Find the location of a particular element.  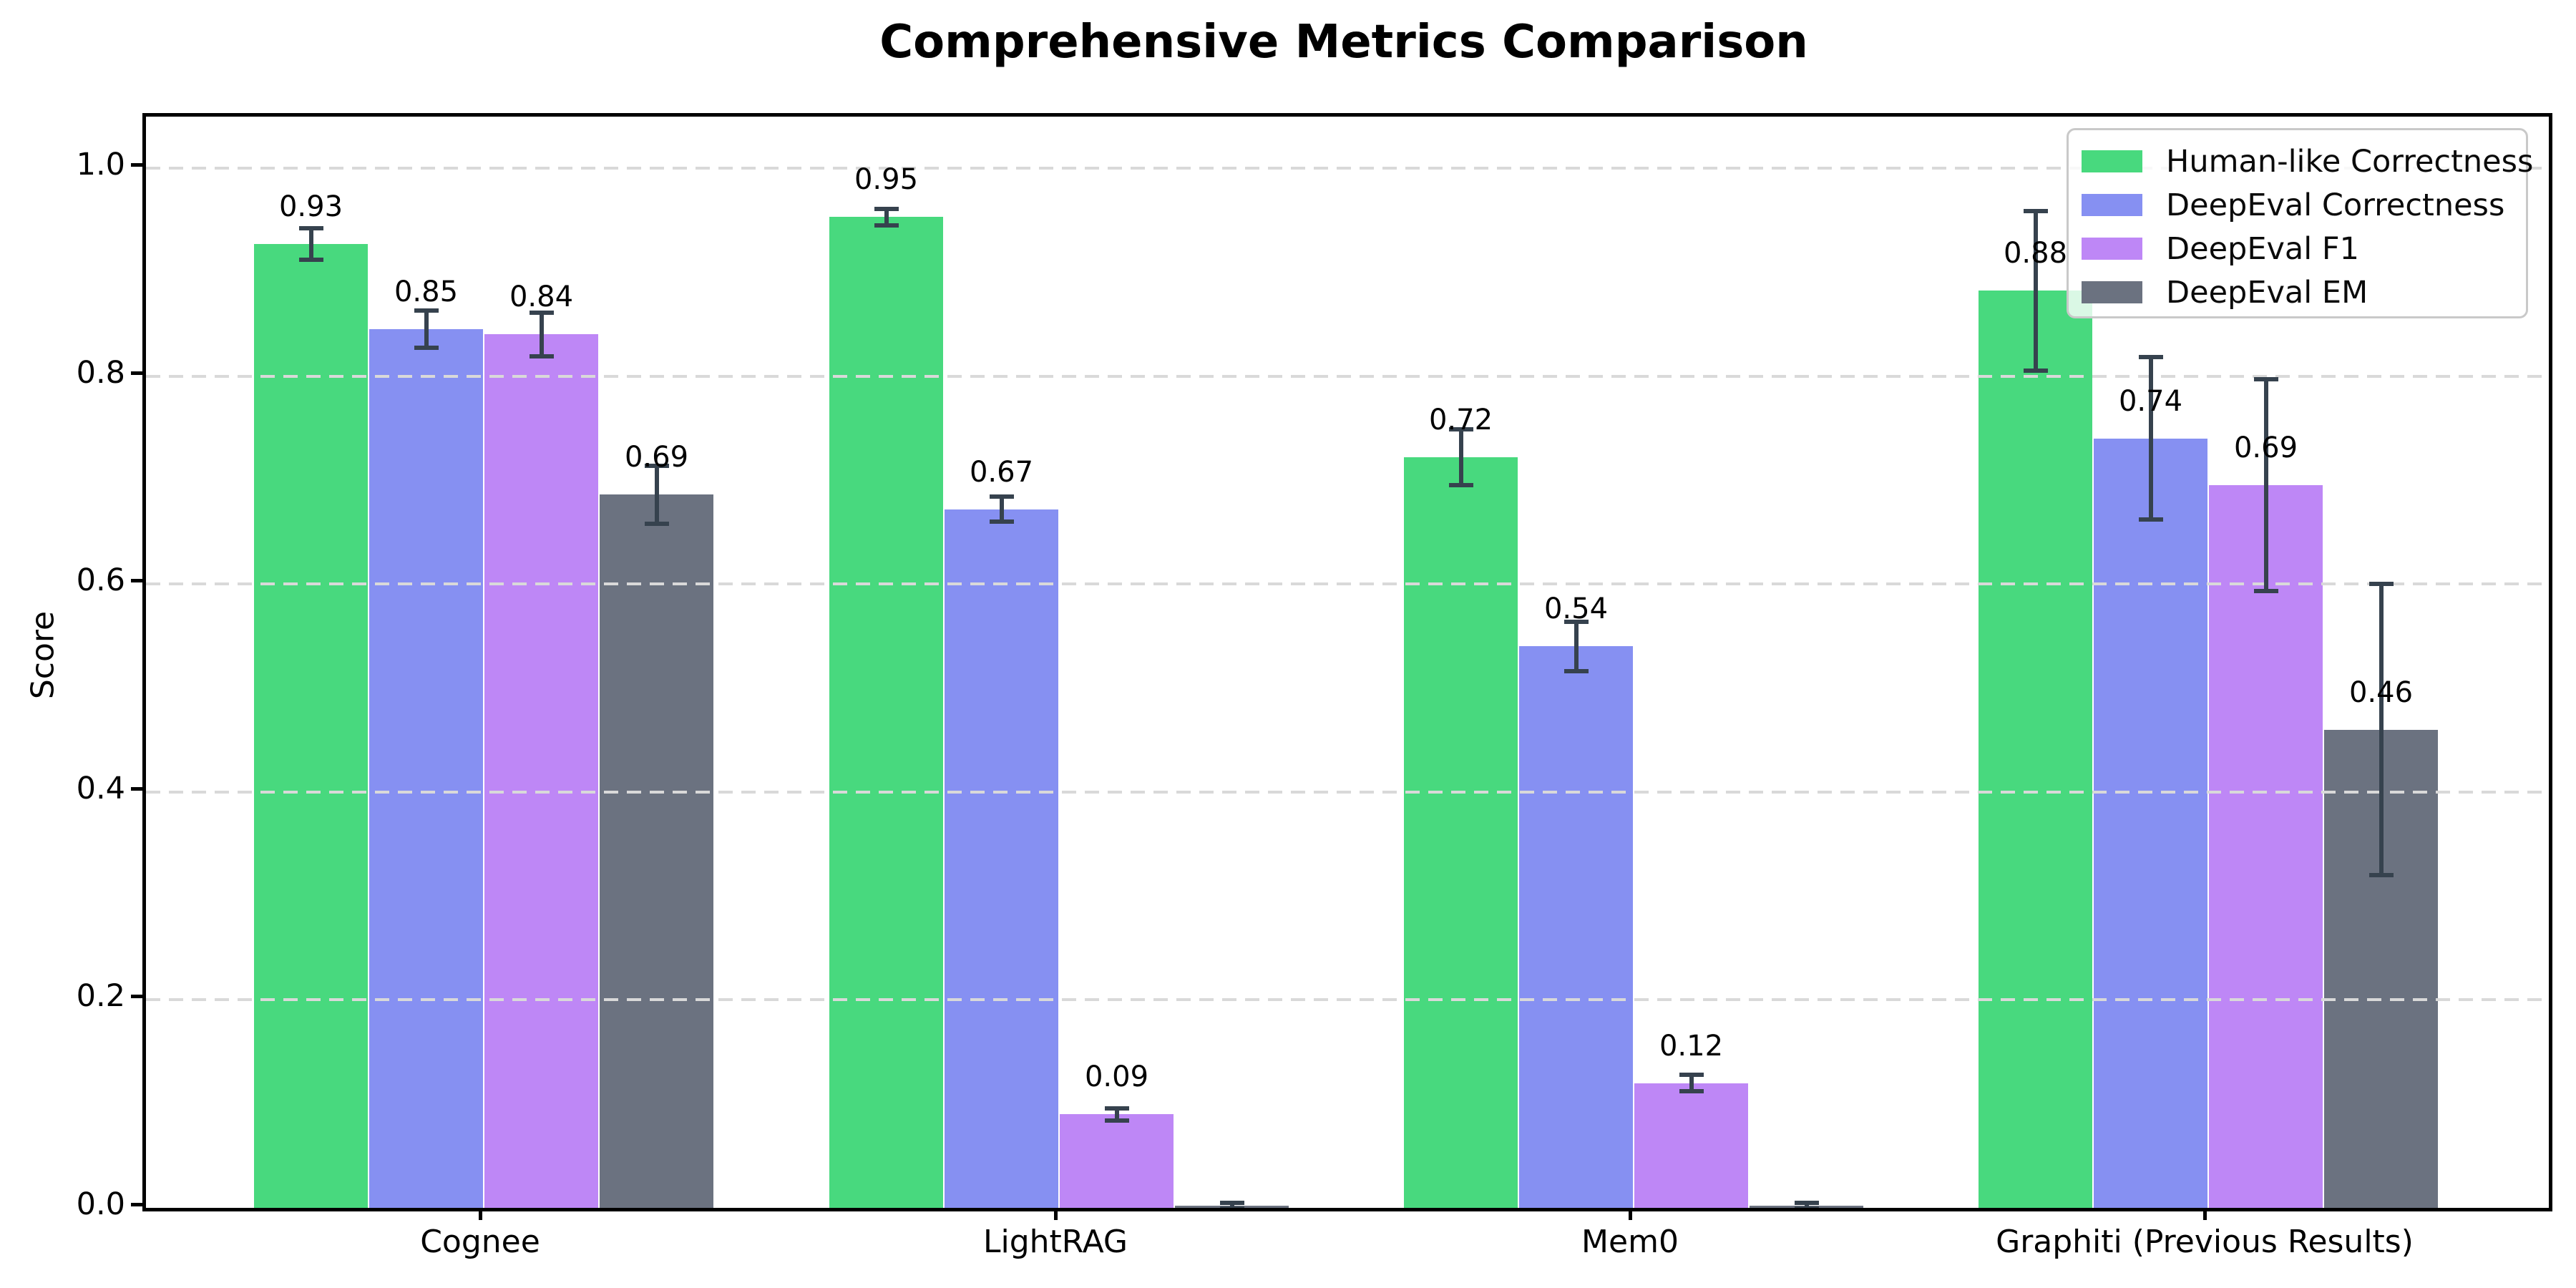

y-tick-label: 0.2 is located at coordinates (100, 996).